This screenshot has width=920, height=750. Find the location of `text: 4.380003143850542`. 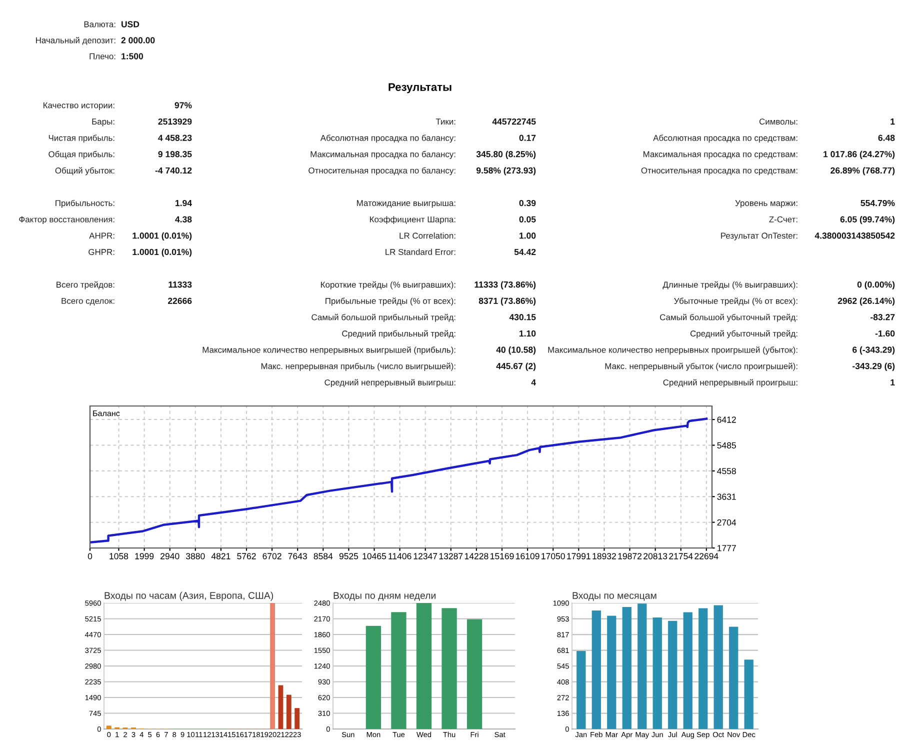

text: 4.380003143850542 is located at coordinates (854, 235).